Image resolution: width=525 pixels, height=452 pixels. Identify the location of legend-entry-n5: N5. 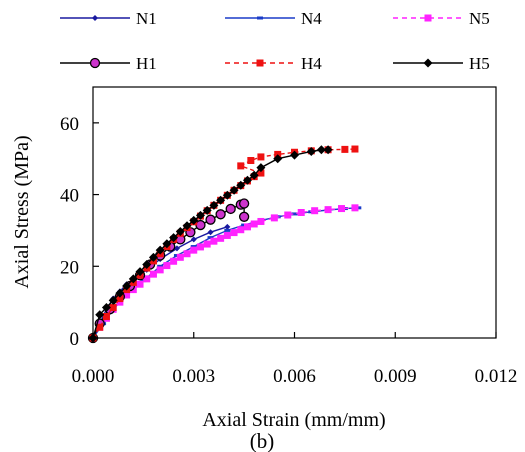
(441, 18).